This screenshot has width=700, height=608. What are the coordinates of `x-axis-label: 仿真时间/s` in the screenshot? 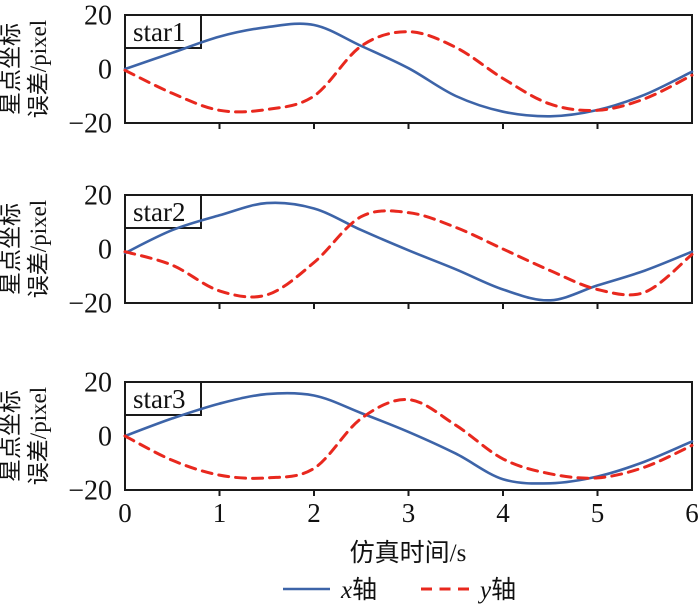 It's located at (408, 553).